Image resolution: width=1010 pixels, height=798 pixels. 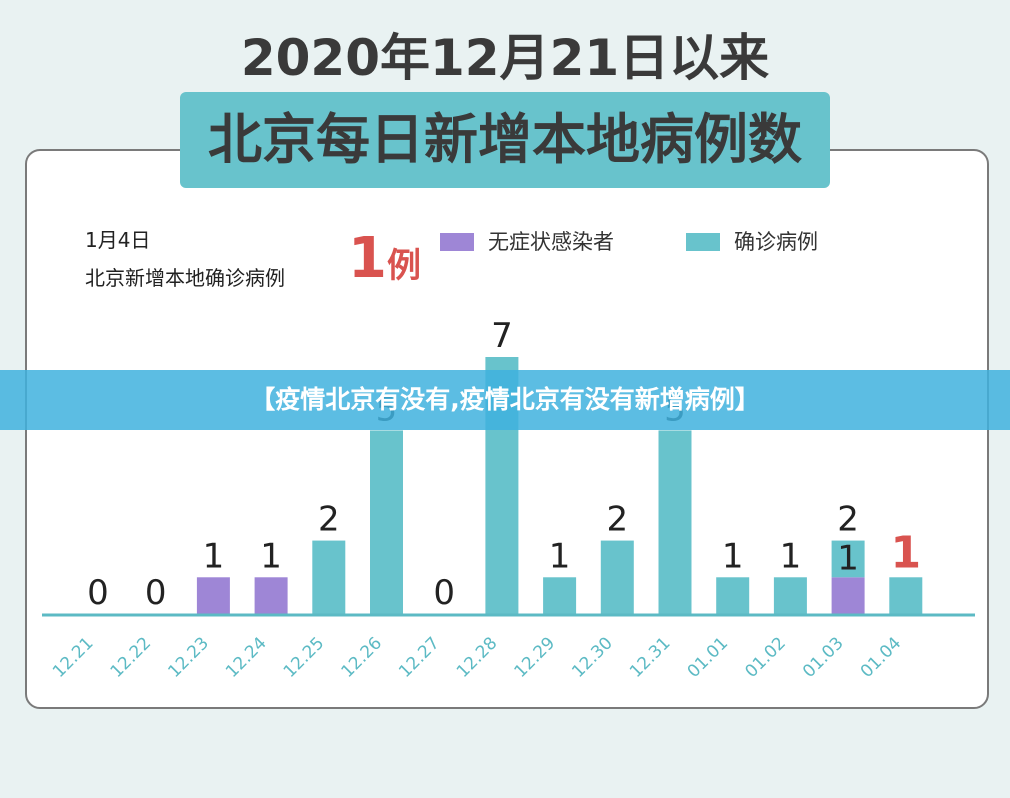 I want to click on legend-item-asymptomatic: 无症状感染者, so click(x=527, y=242).